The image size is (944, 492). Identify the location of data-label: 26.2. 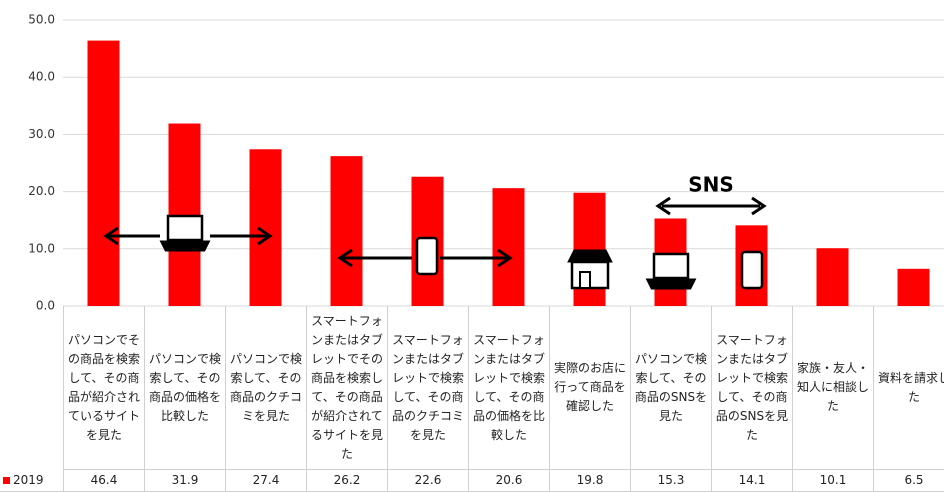
(346, 481).